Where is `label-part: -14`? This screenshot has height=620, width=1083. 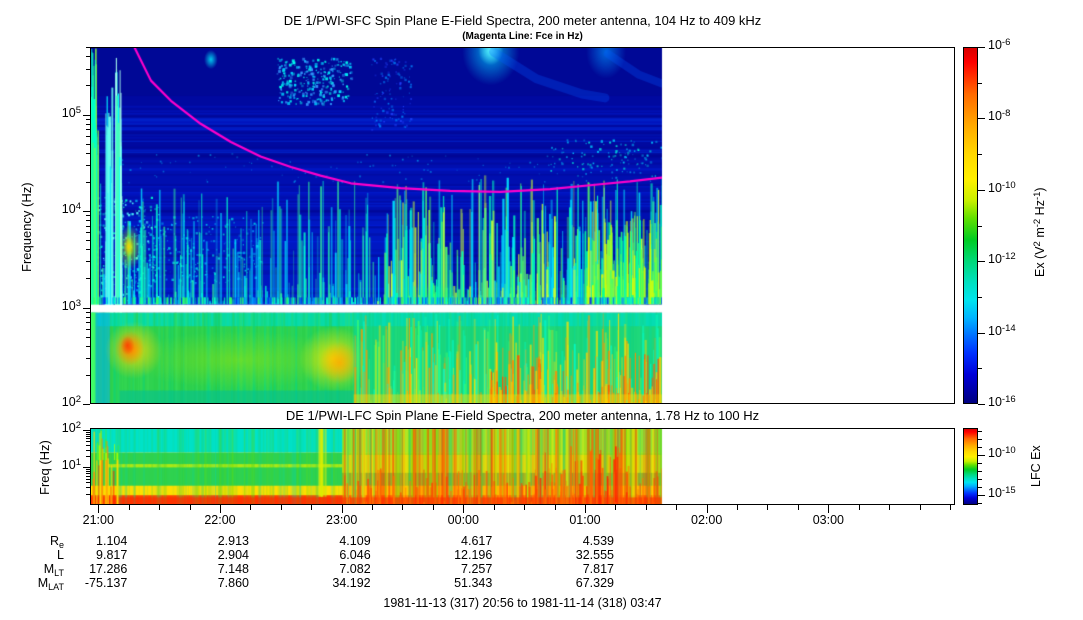
label-part: -14 is located at coordinates (1008, 328).